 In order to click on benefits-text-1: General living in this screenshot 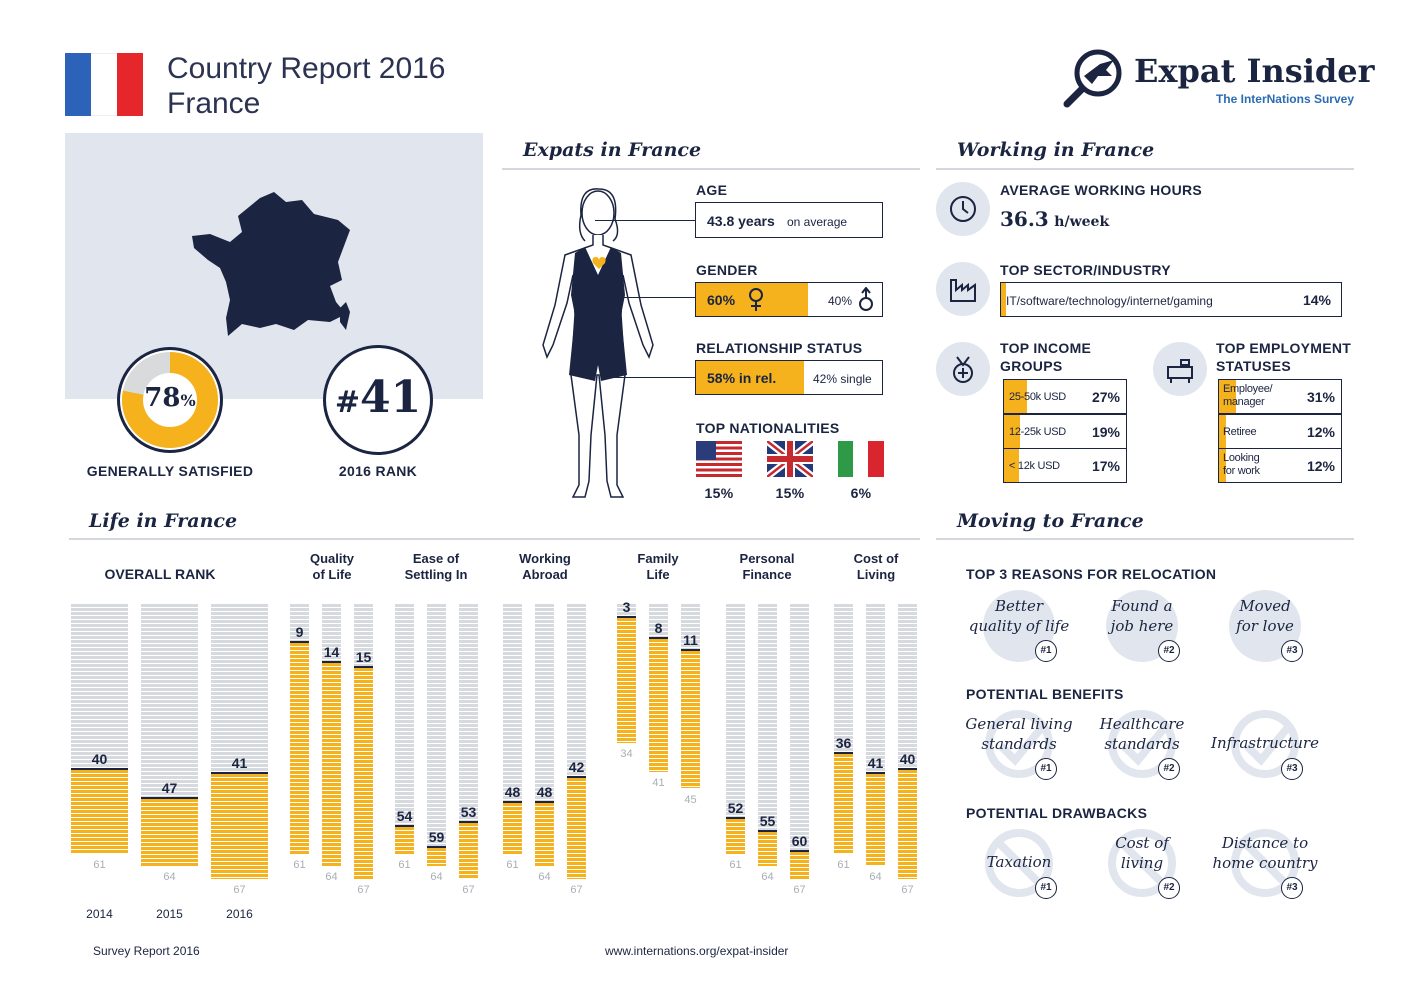, I will do `click(1019, 724)`.